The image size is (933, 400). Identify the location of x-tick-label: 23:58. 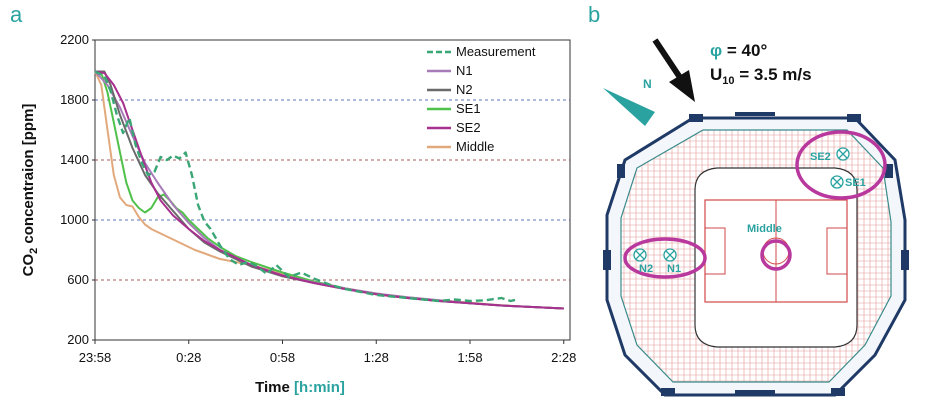
(95, 357).